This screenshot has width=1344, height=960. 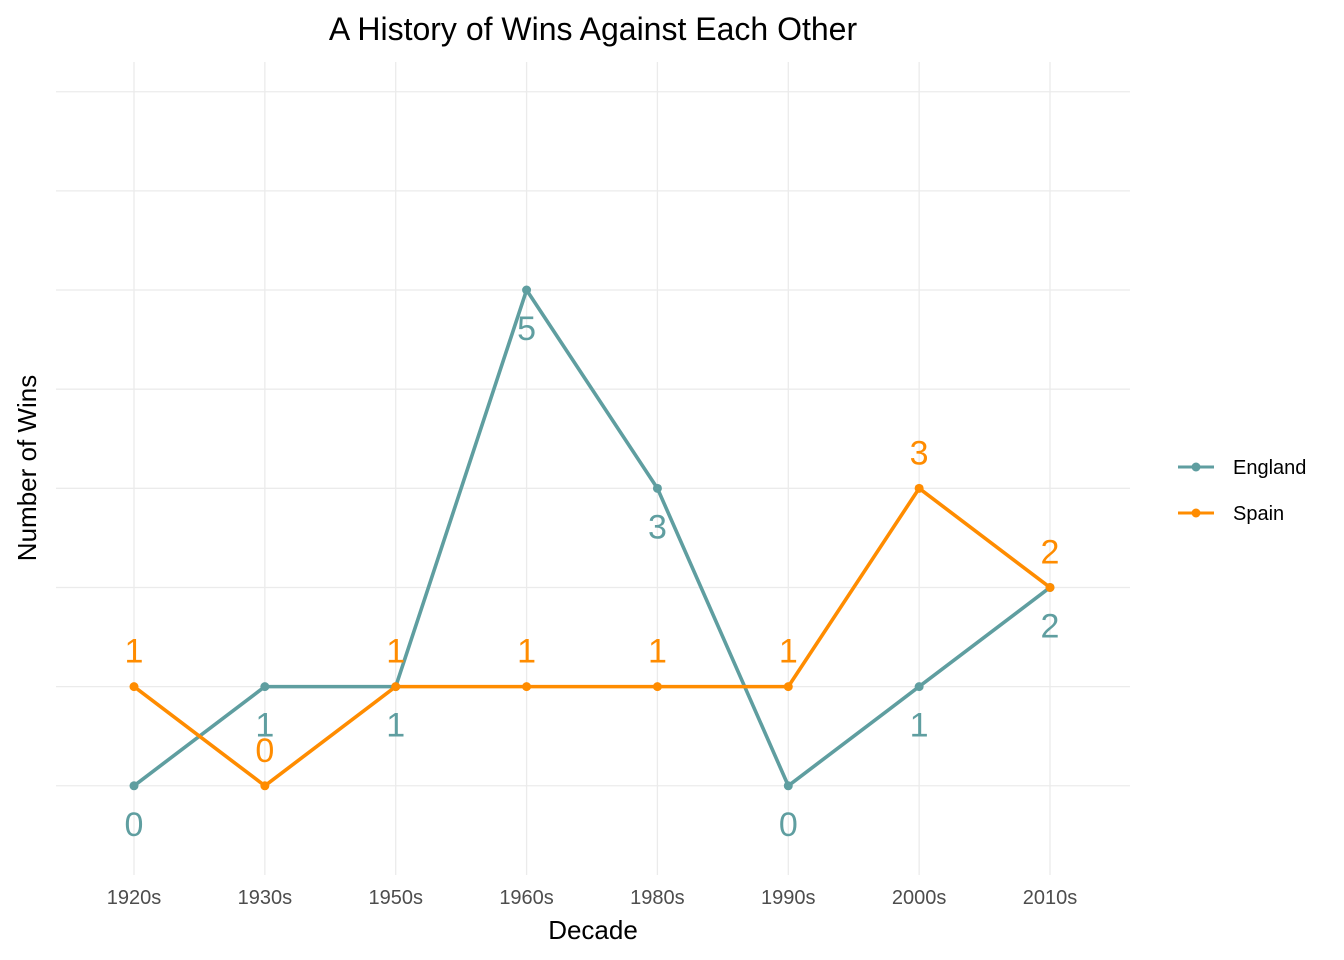 What do you see at coordinates (265, 898) in the screenshot?
I see `x-tick-label: 1930s` at bounding box center [265, 898].